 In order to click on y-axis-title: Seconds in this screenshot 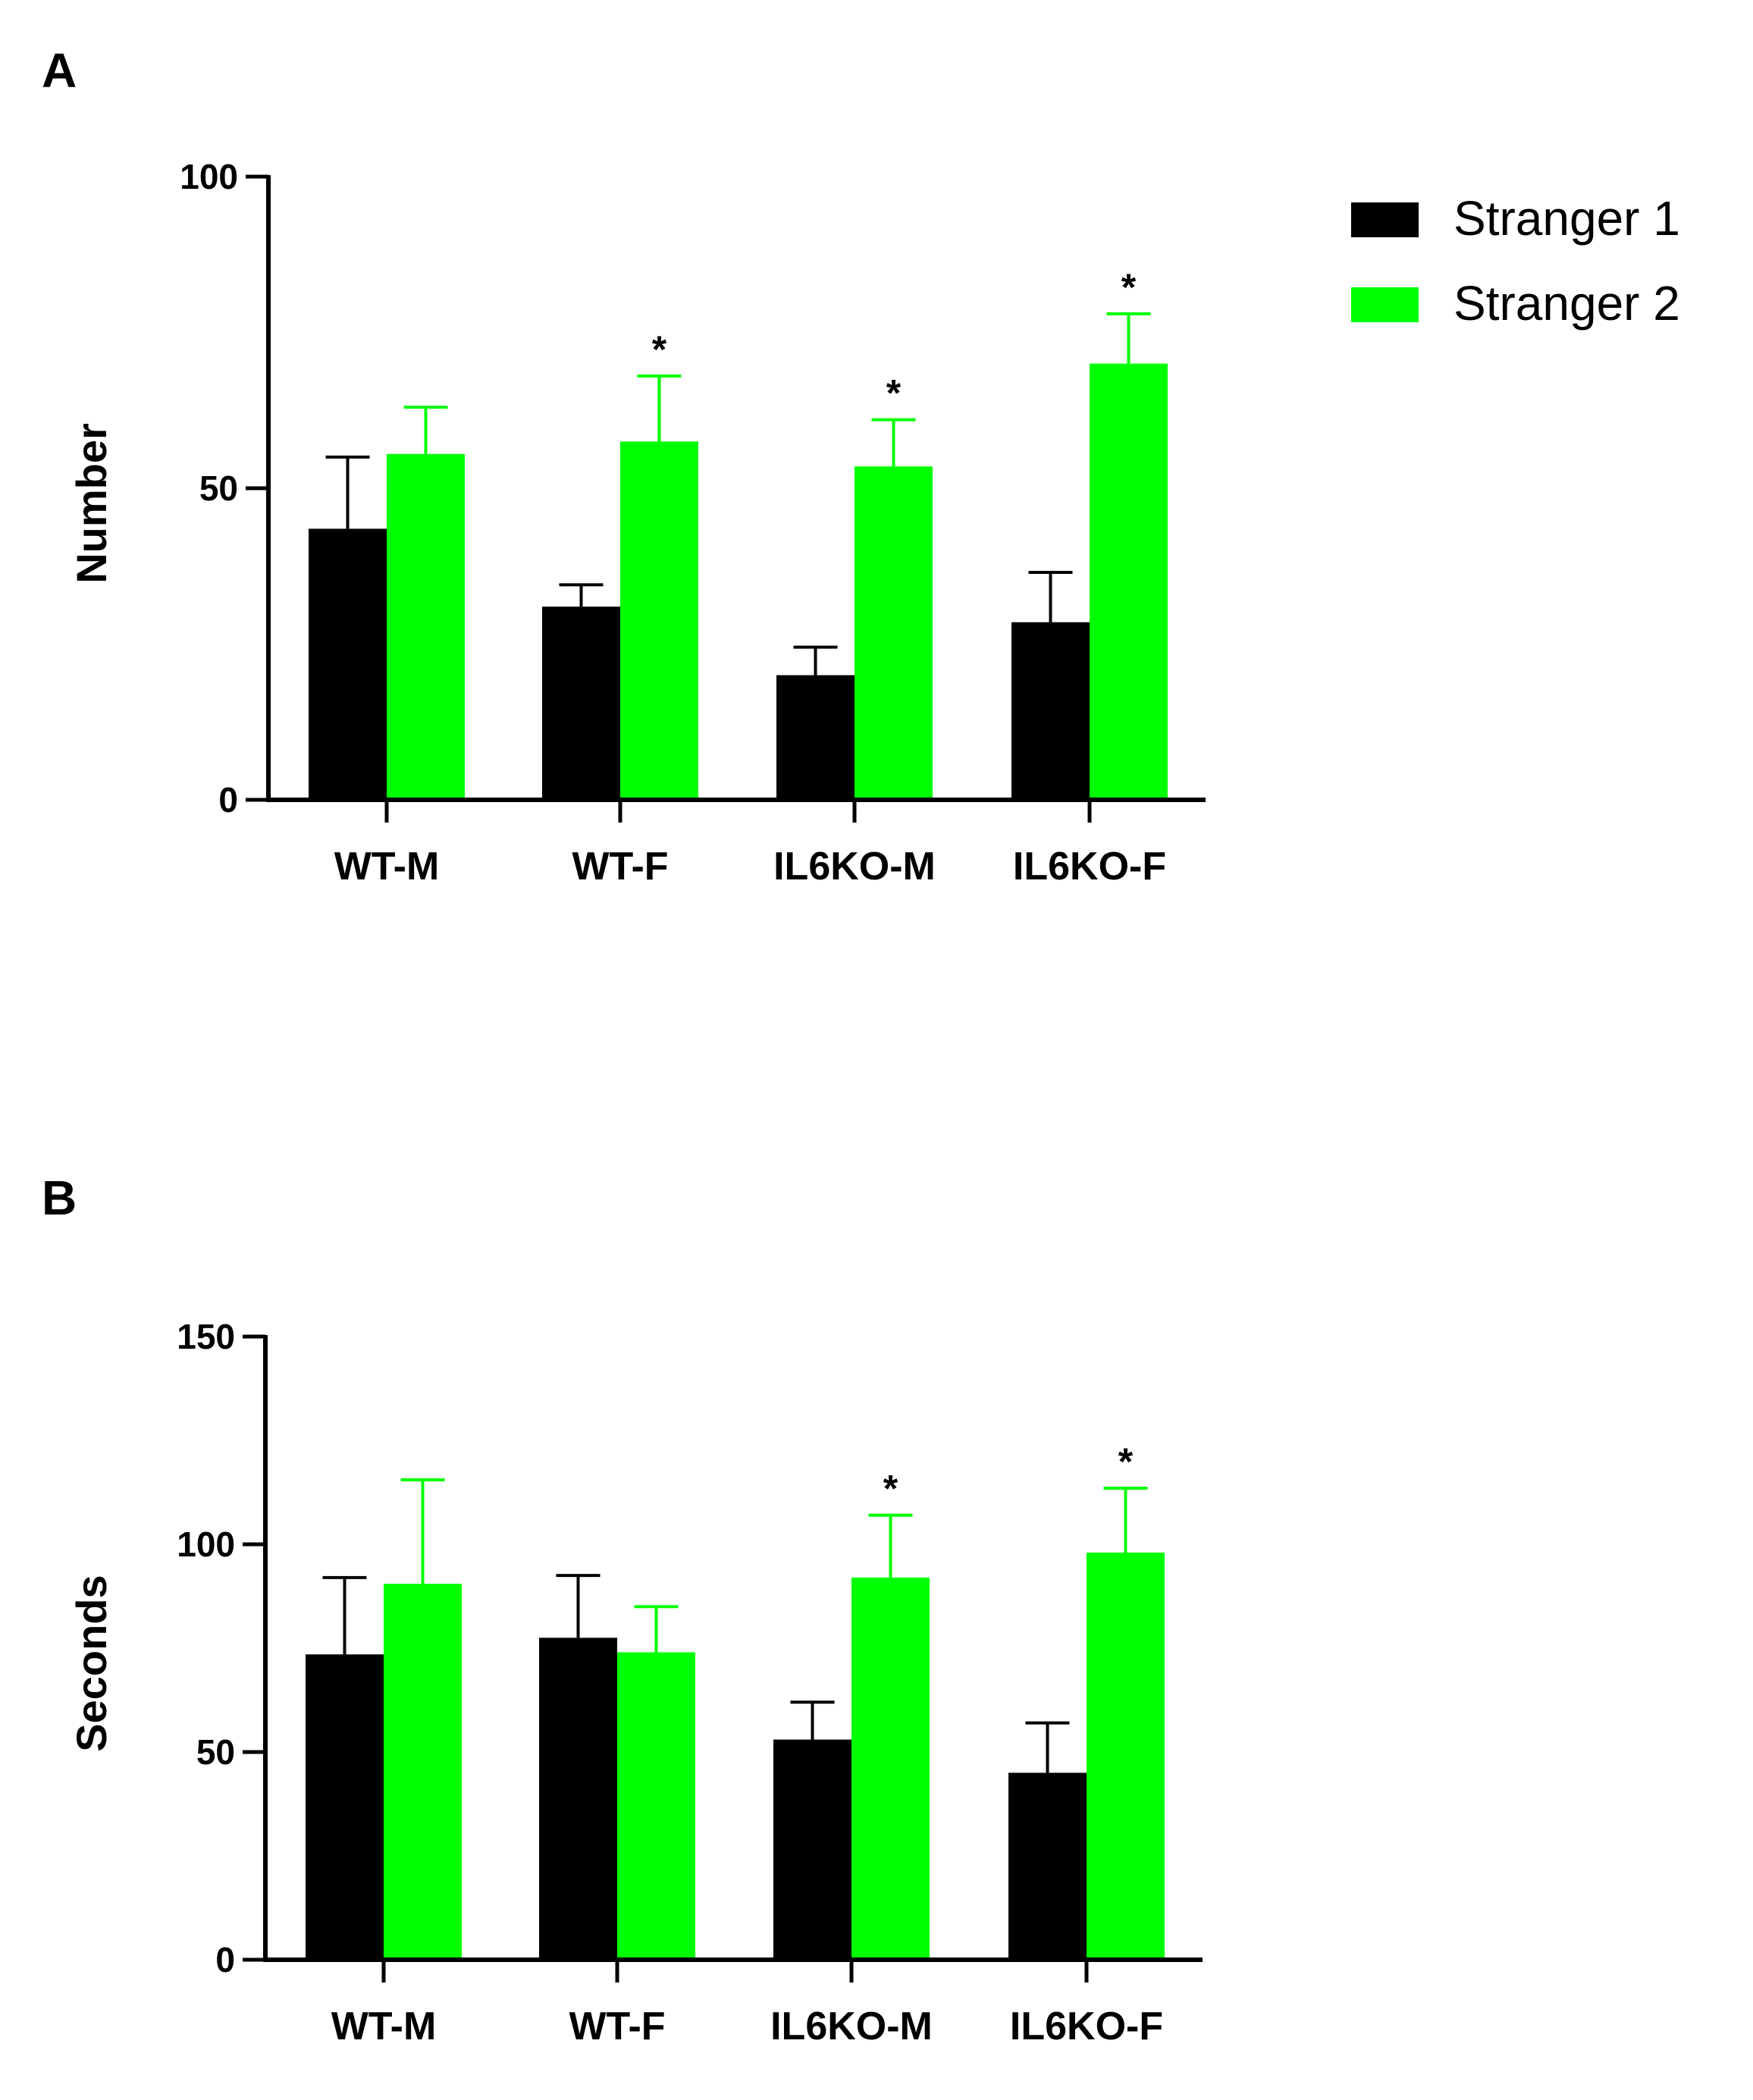, I will do `click(91, 1663)`.